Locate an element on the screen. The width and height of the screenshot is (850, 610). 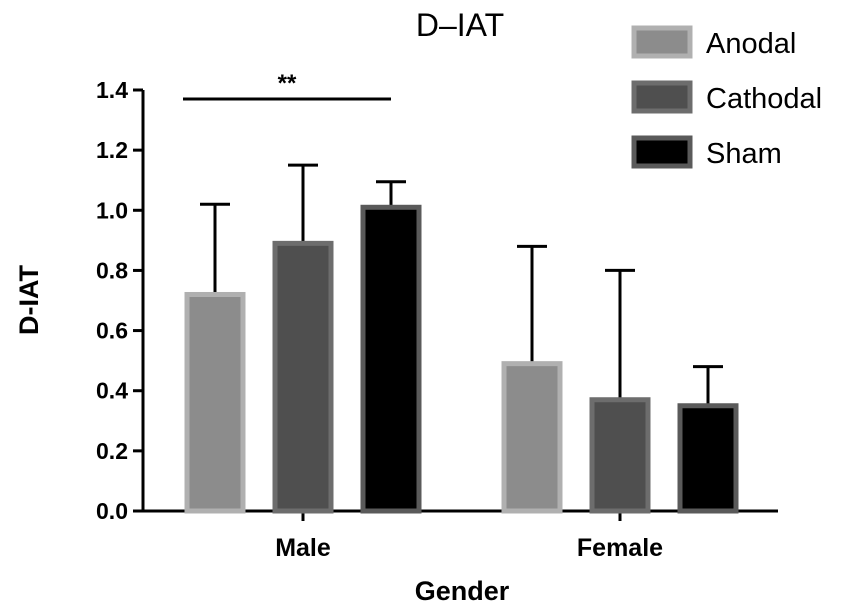
significance-label: ** is located at coordinates (287, 83).